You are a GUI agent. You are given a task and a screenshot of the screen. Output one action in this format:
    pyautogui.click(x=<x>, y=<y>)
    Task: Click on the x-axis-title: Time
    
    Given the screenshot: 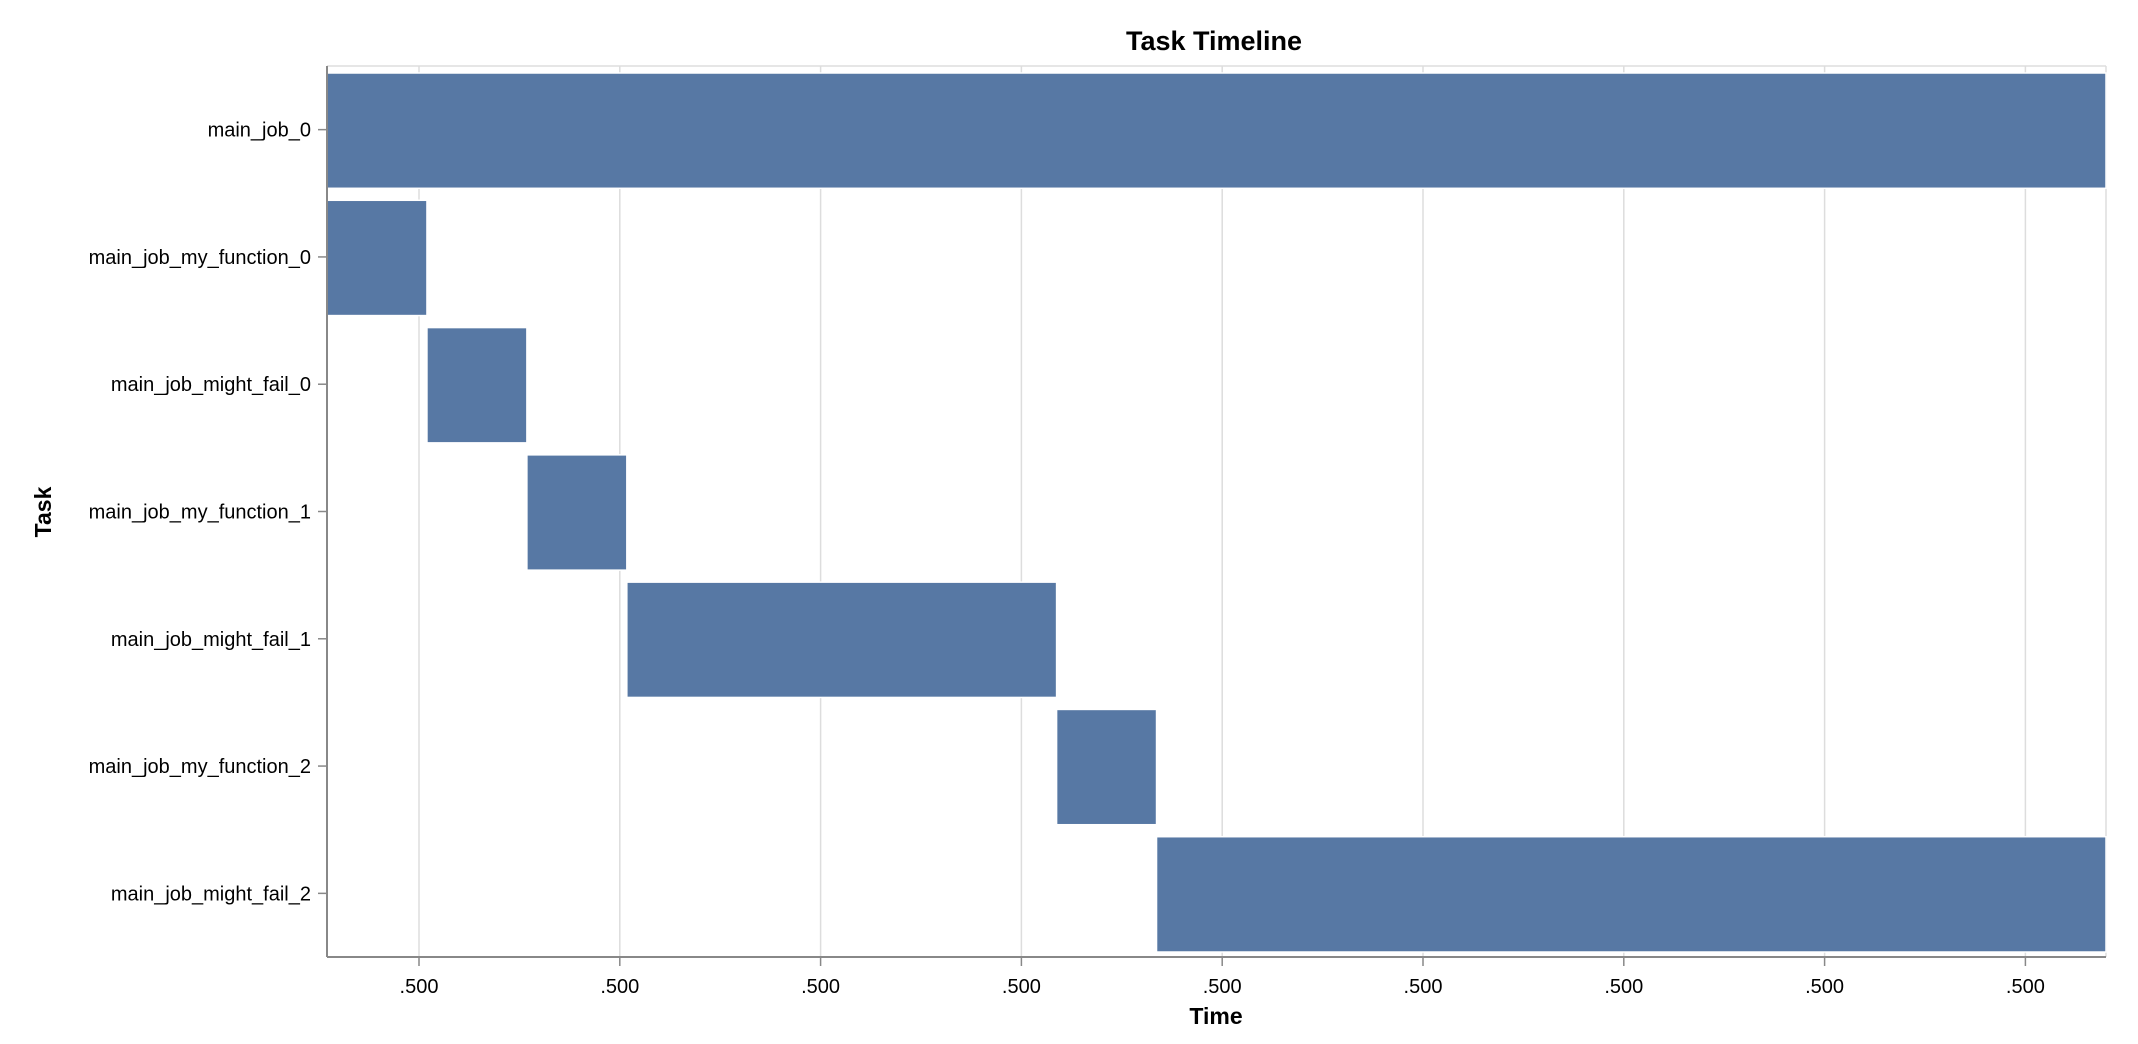 What is the action you would take?
    pyautogui.click(x=1215, y=1016)
    